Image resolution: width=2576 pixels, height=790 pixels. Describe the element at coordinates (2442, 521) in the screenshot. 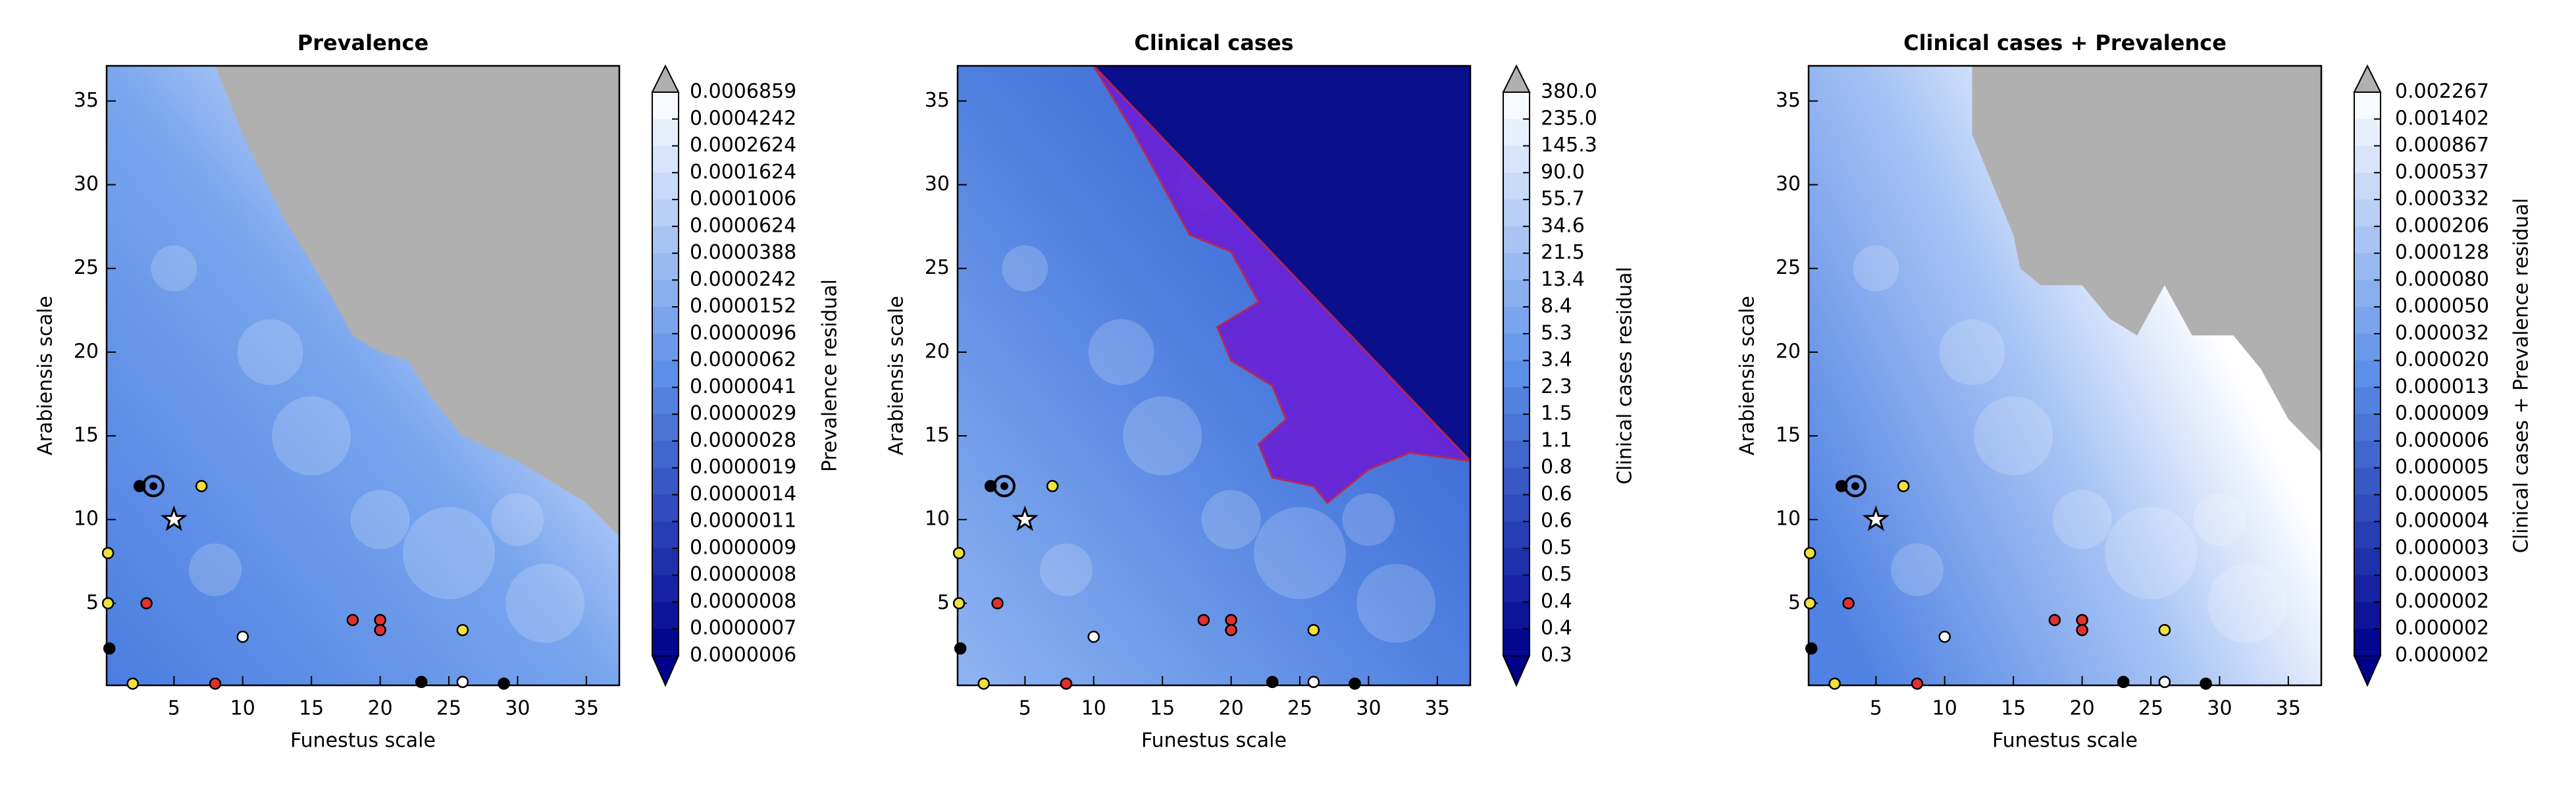

I see `colorbar-tick-label: 0.000004` at that location.